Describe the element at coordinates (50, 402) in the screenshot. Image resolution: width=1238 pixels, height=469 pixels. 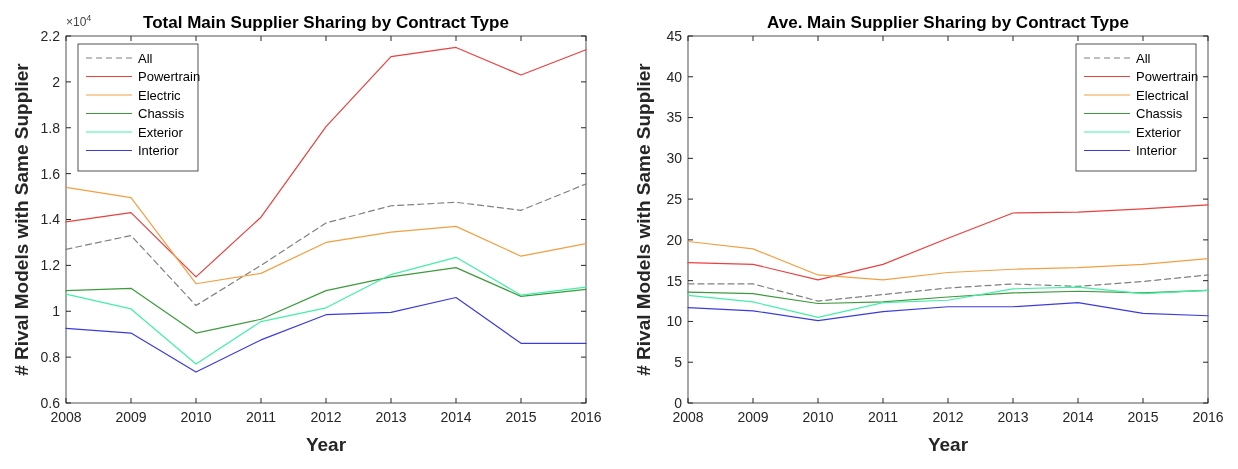
I see `y-tick-label: 0.6` at that location.